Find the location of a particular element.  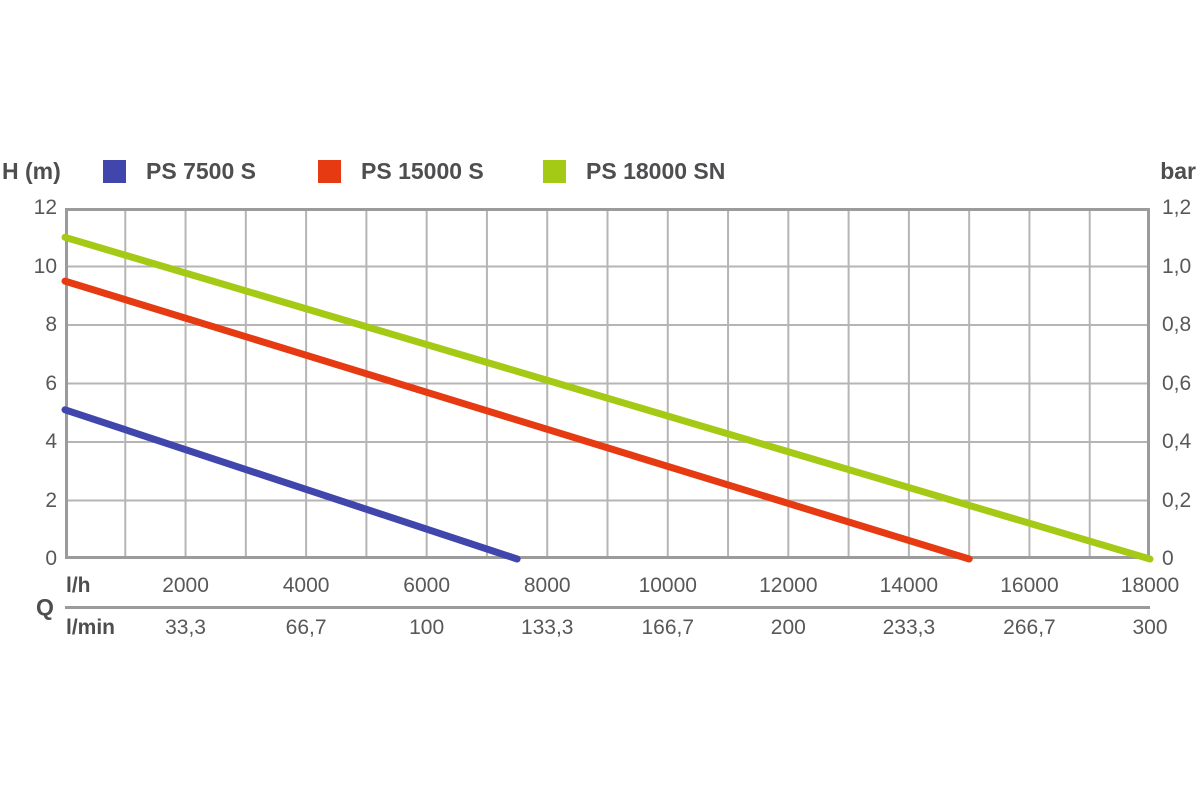

legend-label-ps-18000-sn: PS 18000 SN is located at coordinates (656, 171).